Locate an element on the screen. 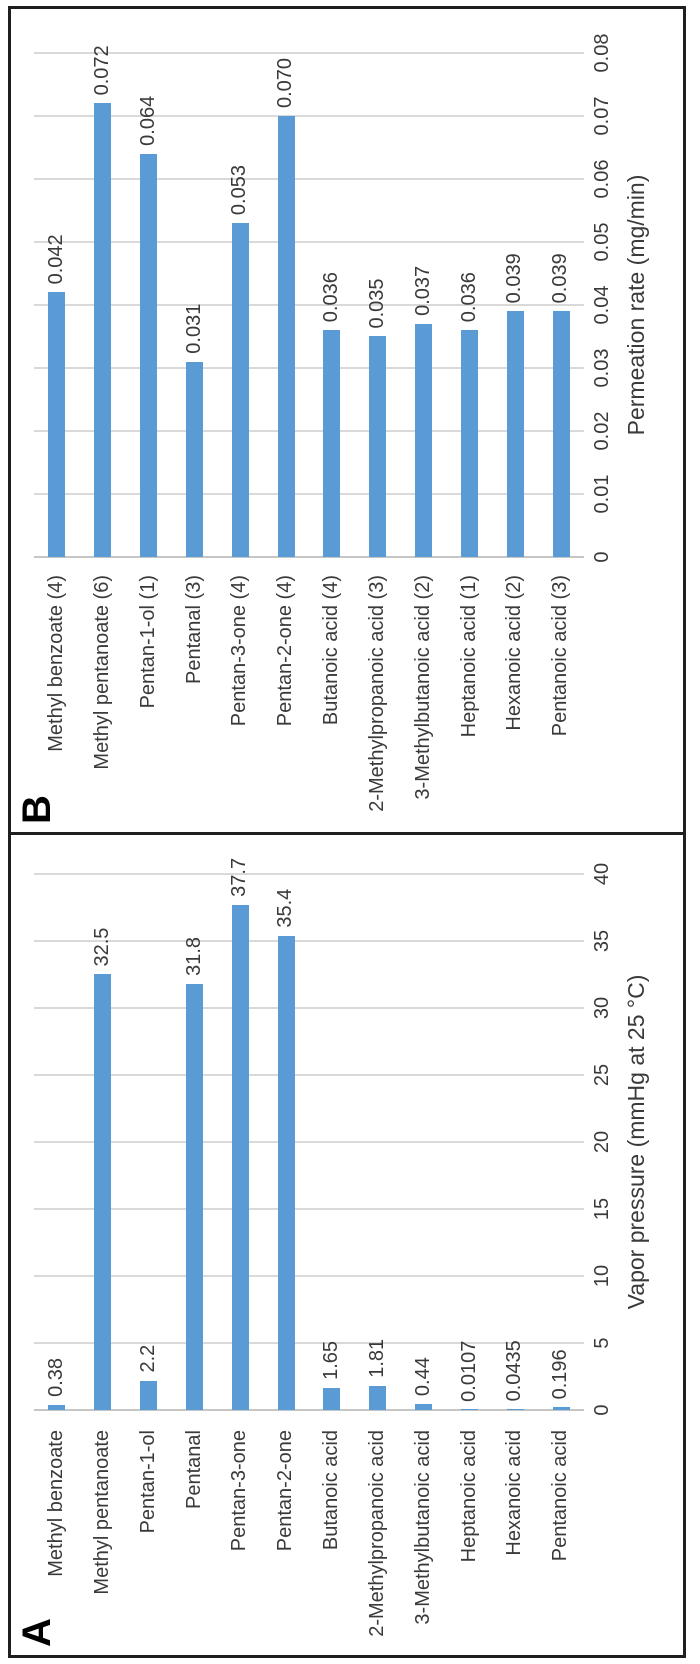 The height and width of the screenshot is (1664, 700). category-label: Pentanoic acid (3) is located at coordinates (560, 656).